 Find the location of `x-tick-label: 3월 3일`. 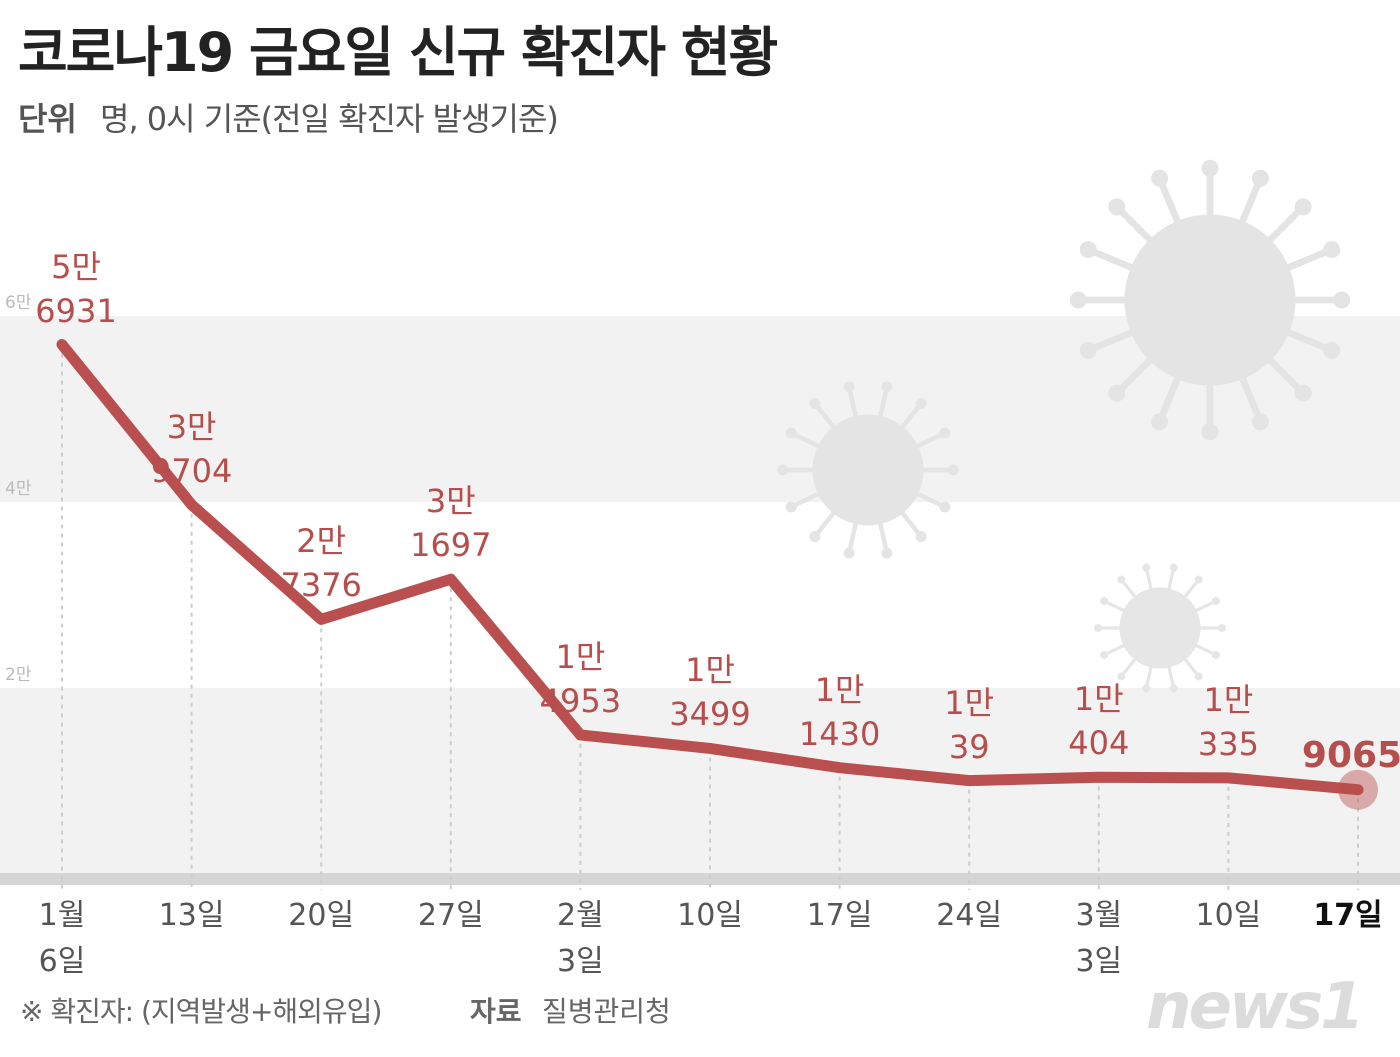

x-tick-label: 3월 3일 is located at coordinates (1099, 938).